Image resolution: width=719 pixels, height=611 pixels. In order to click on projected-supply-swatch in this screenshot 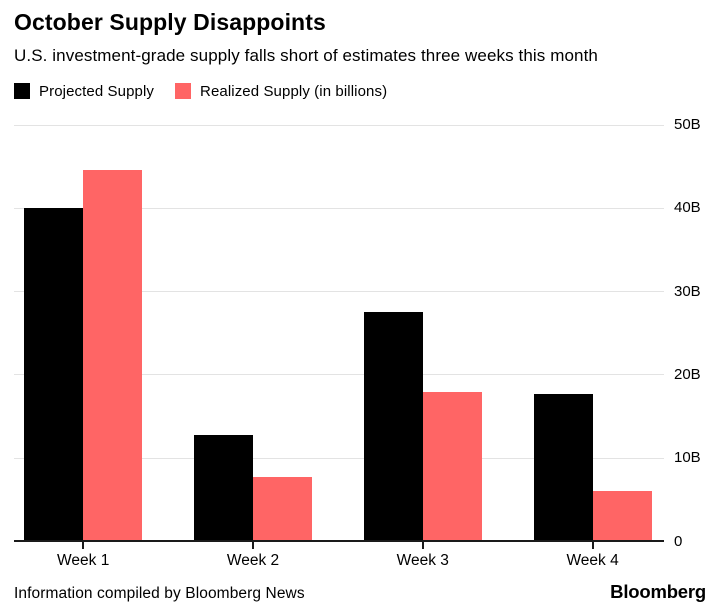, I will do `click(22, 91)`.